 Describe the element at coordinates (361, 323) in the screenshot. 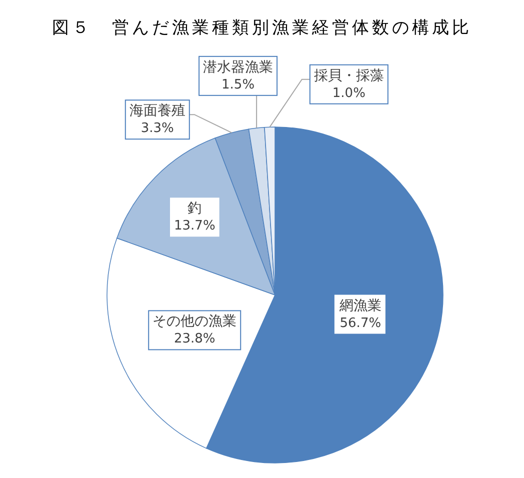

I see `data-label: 56.7%` at that location.